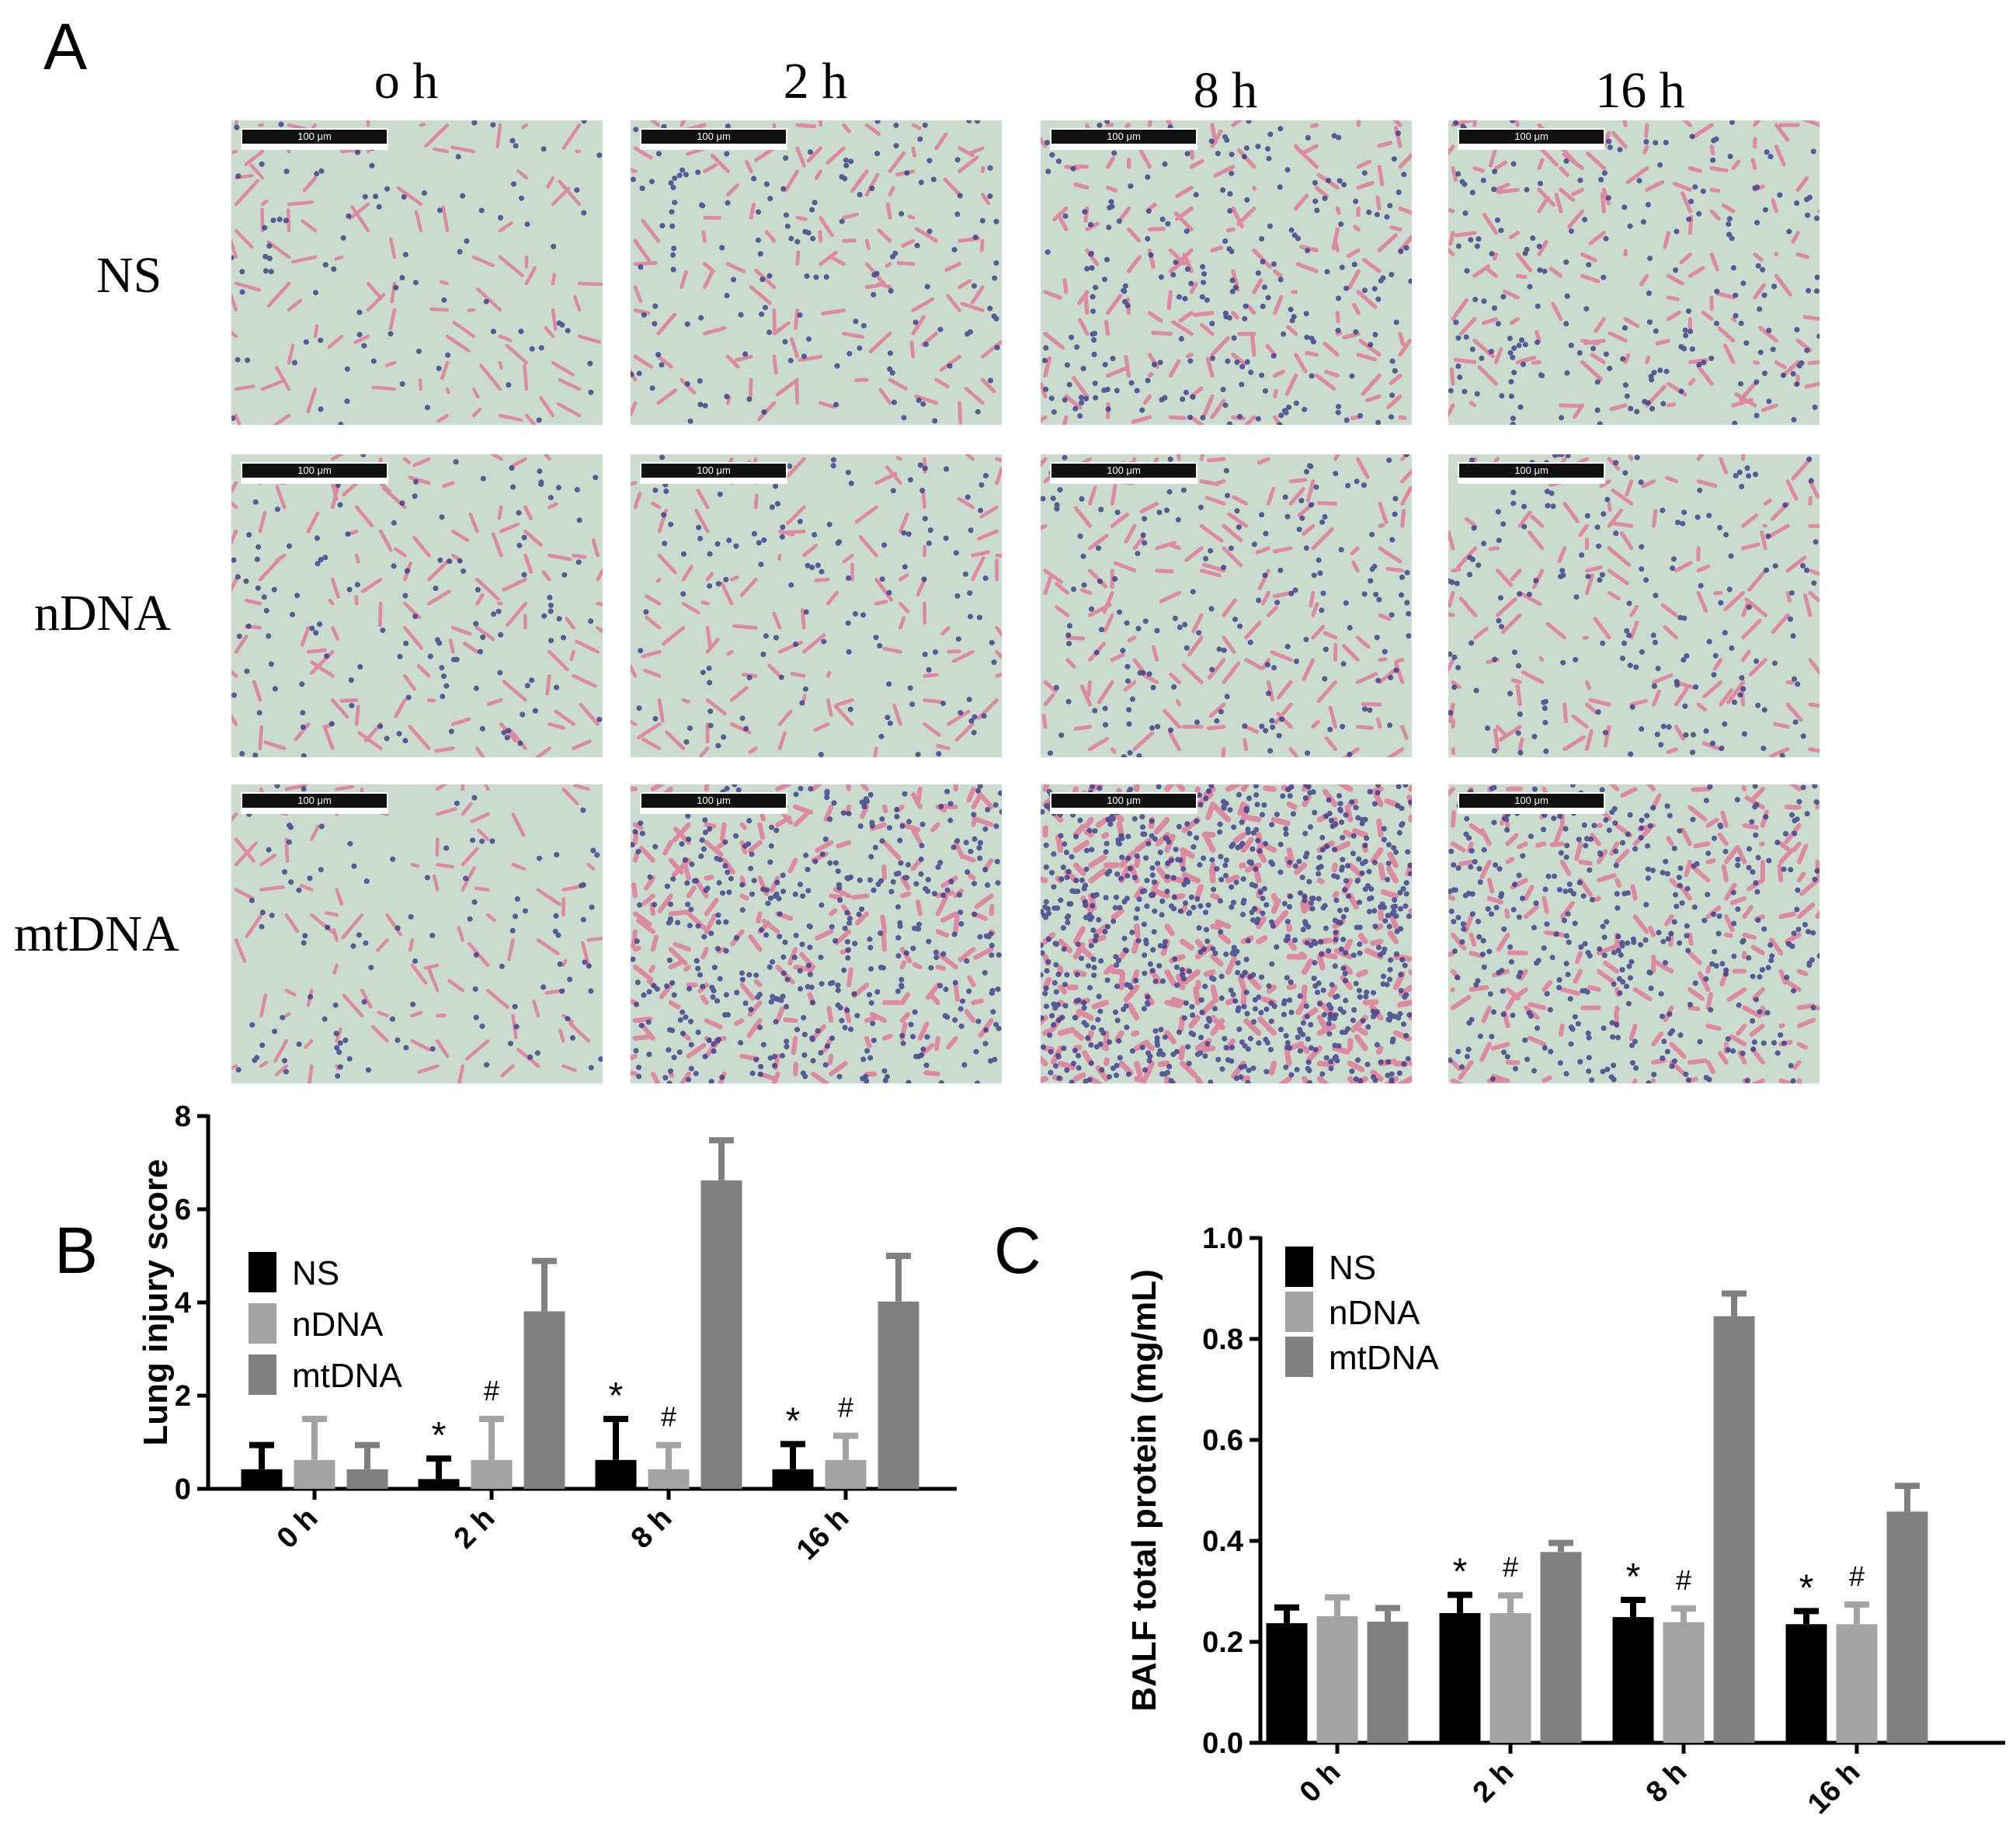 The image size is (2016, 1843). Describe the element at coordinates (417, 933) in the screenshot. I see `micrograph-mtdna-0h: 100 μm` at that location.